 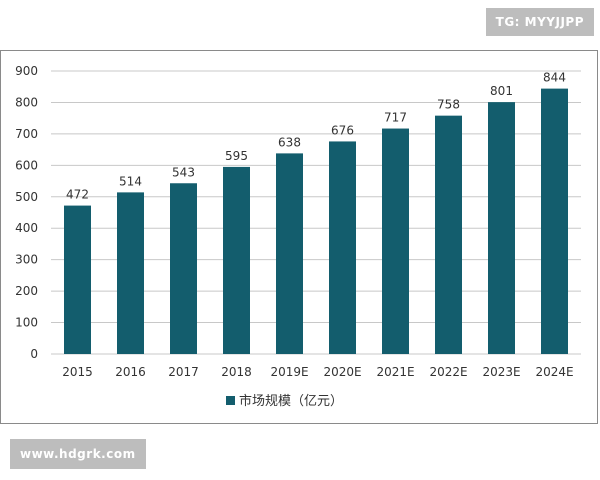 What do you see at coordinates (395, 372) in the screenshot?
I see `x-tick-label: 2021E` at bounding box center [395, 372].